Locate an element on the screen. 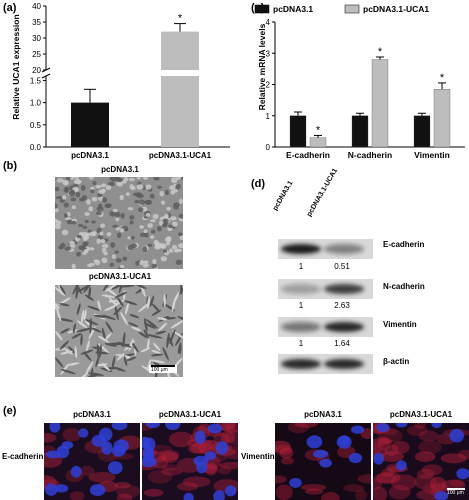  vim-value-1: 1 is located at coordinates (301, 343).